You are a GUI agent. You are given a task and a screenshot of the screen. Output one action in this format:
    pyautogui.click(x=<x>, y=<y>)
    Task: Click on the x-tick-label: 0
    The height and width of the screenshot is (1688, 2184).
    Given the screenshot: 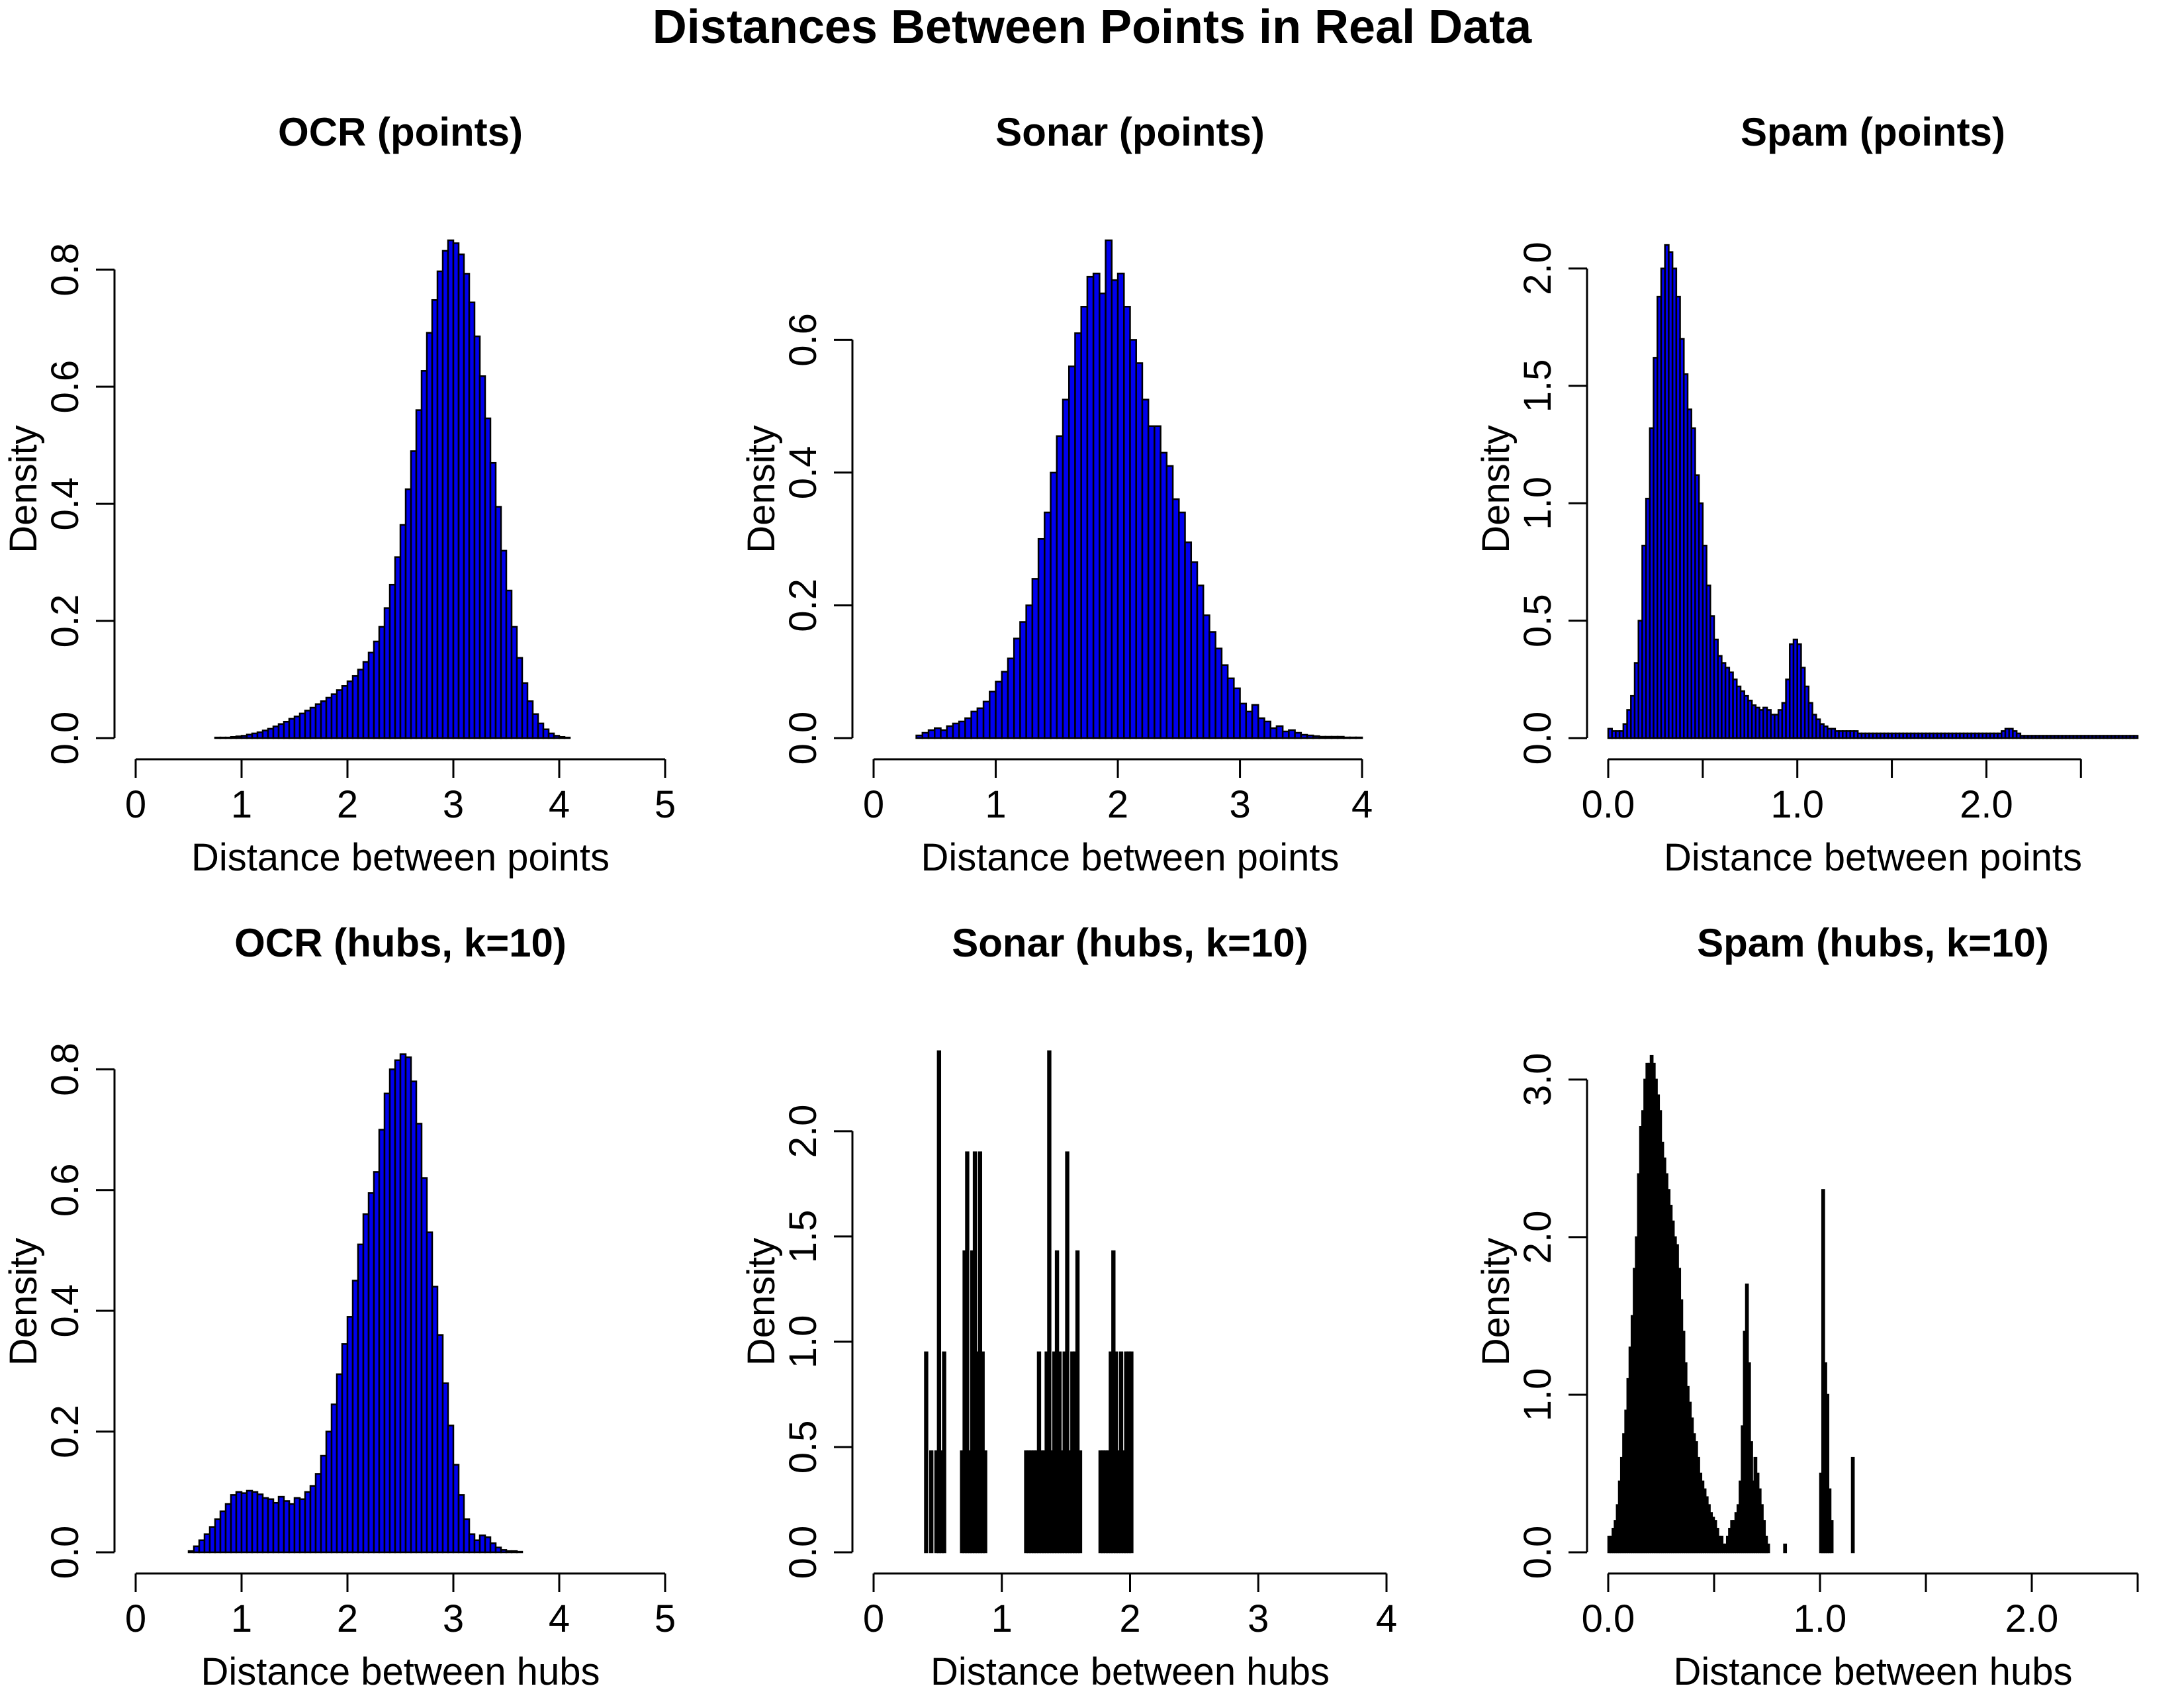 What is the action you would take?
    pyautogui.click(x=135, y=805)
    